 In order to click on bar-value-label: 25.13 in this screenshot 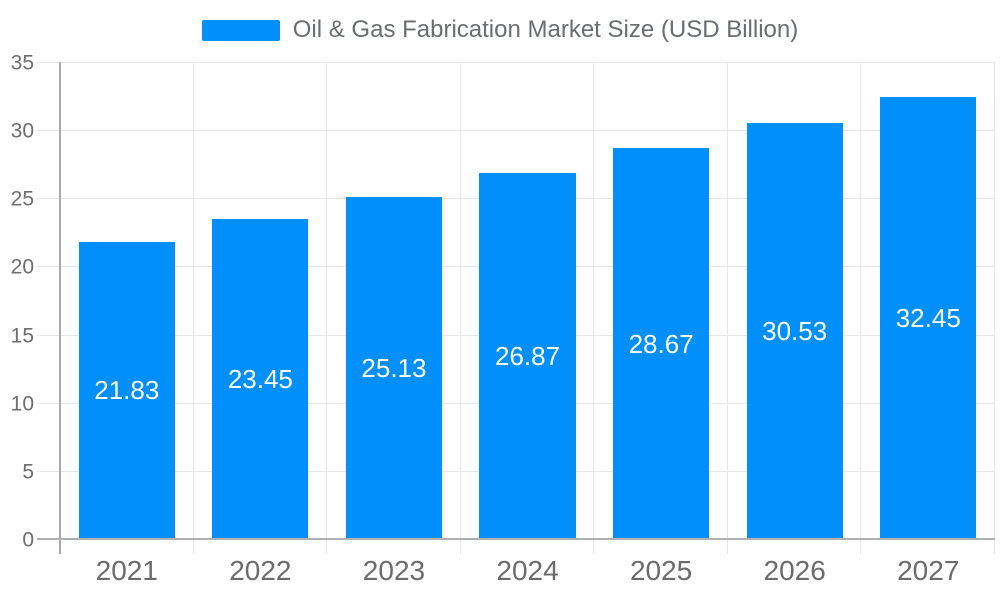, I will do `click(394, 367)`.